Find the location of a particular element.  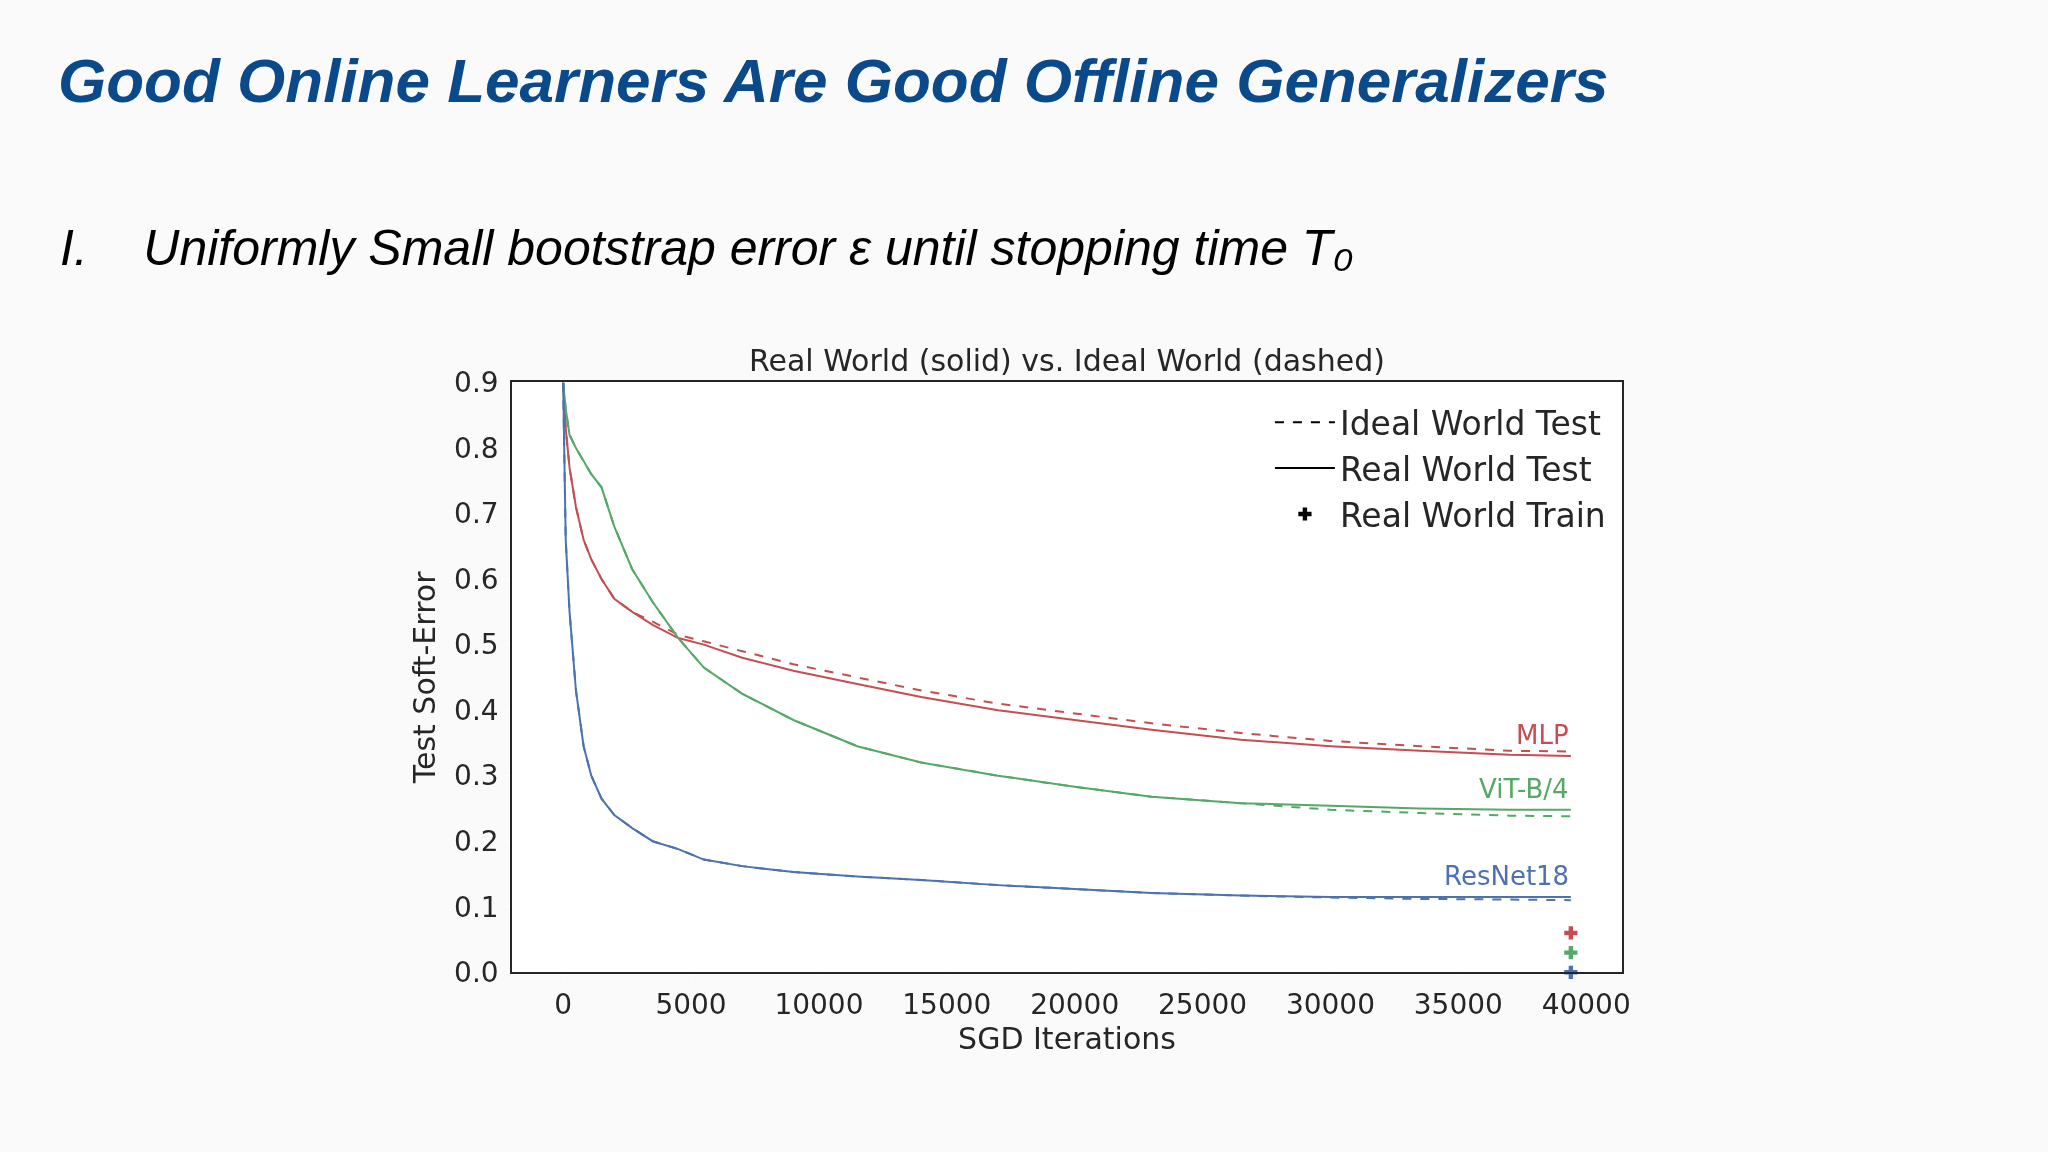

annotation: ResNet18 is located at coordinates (1507, 876).